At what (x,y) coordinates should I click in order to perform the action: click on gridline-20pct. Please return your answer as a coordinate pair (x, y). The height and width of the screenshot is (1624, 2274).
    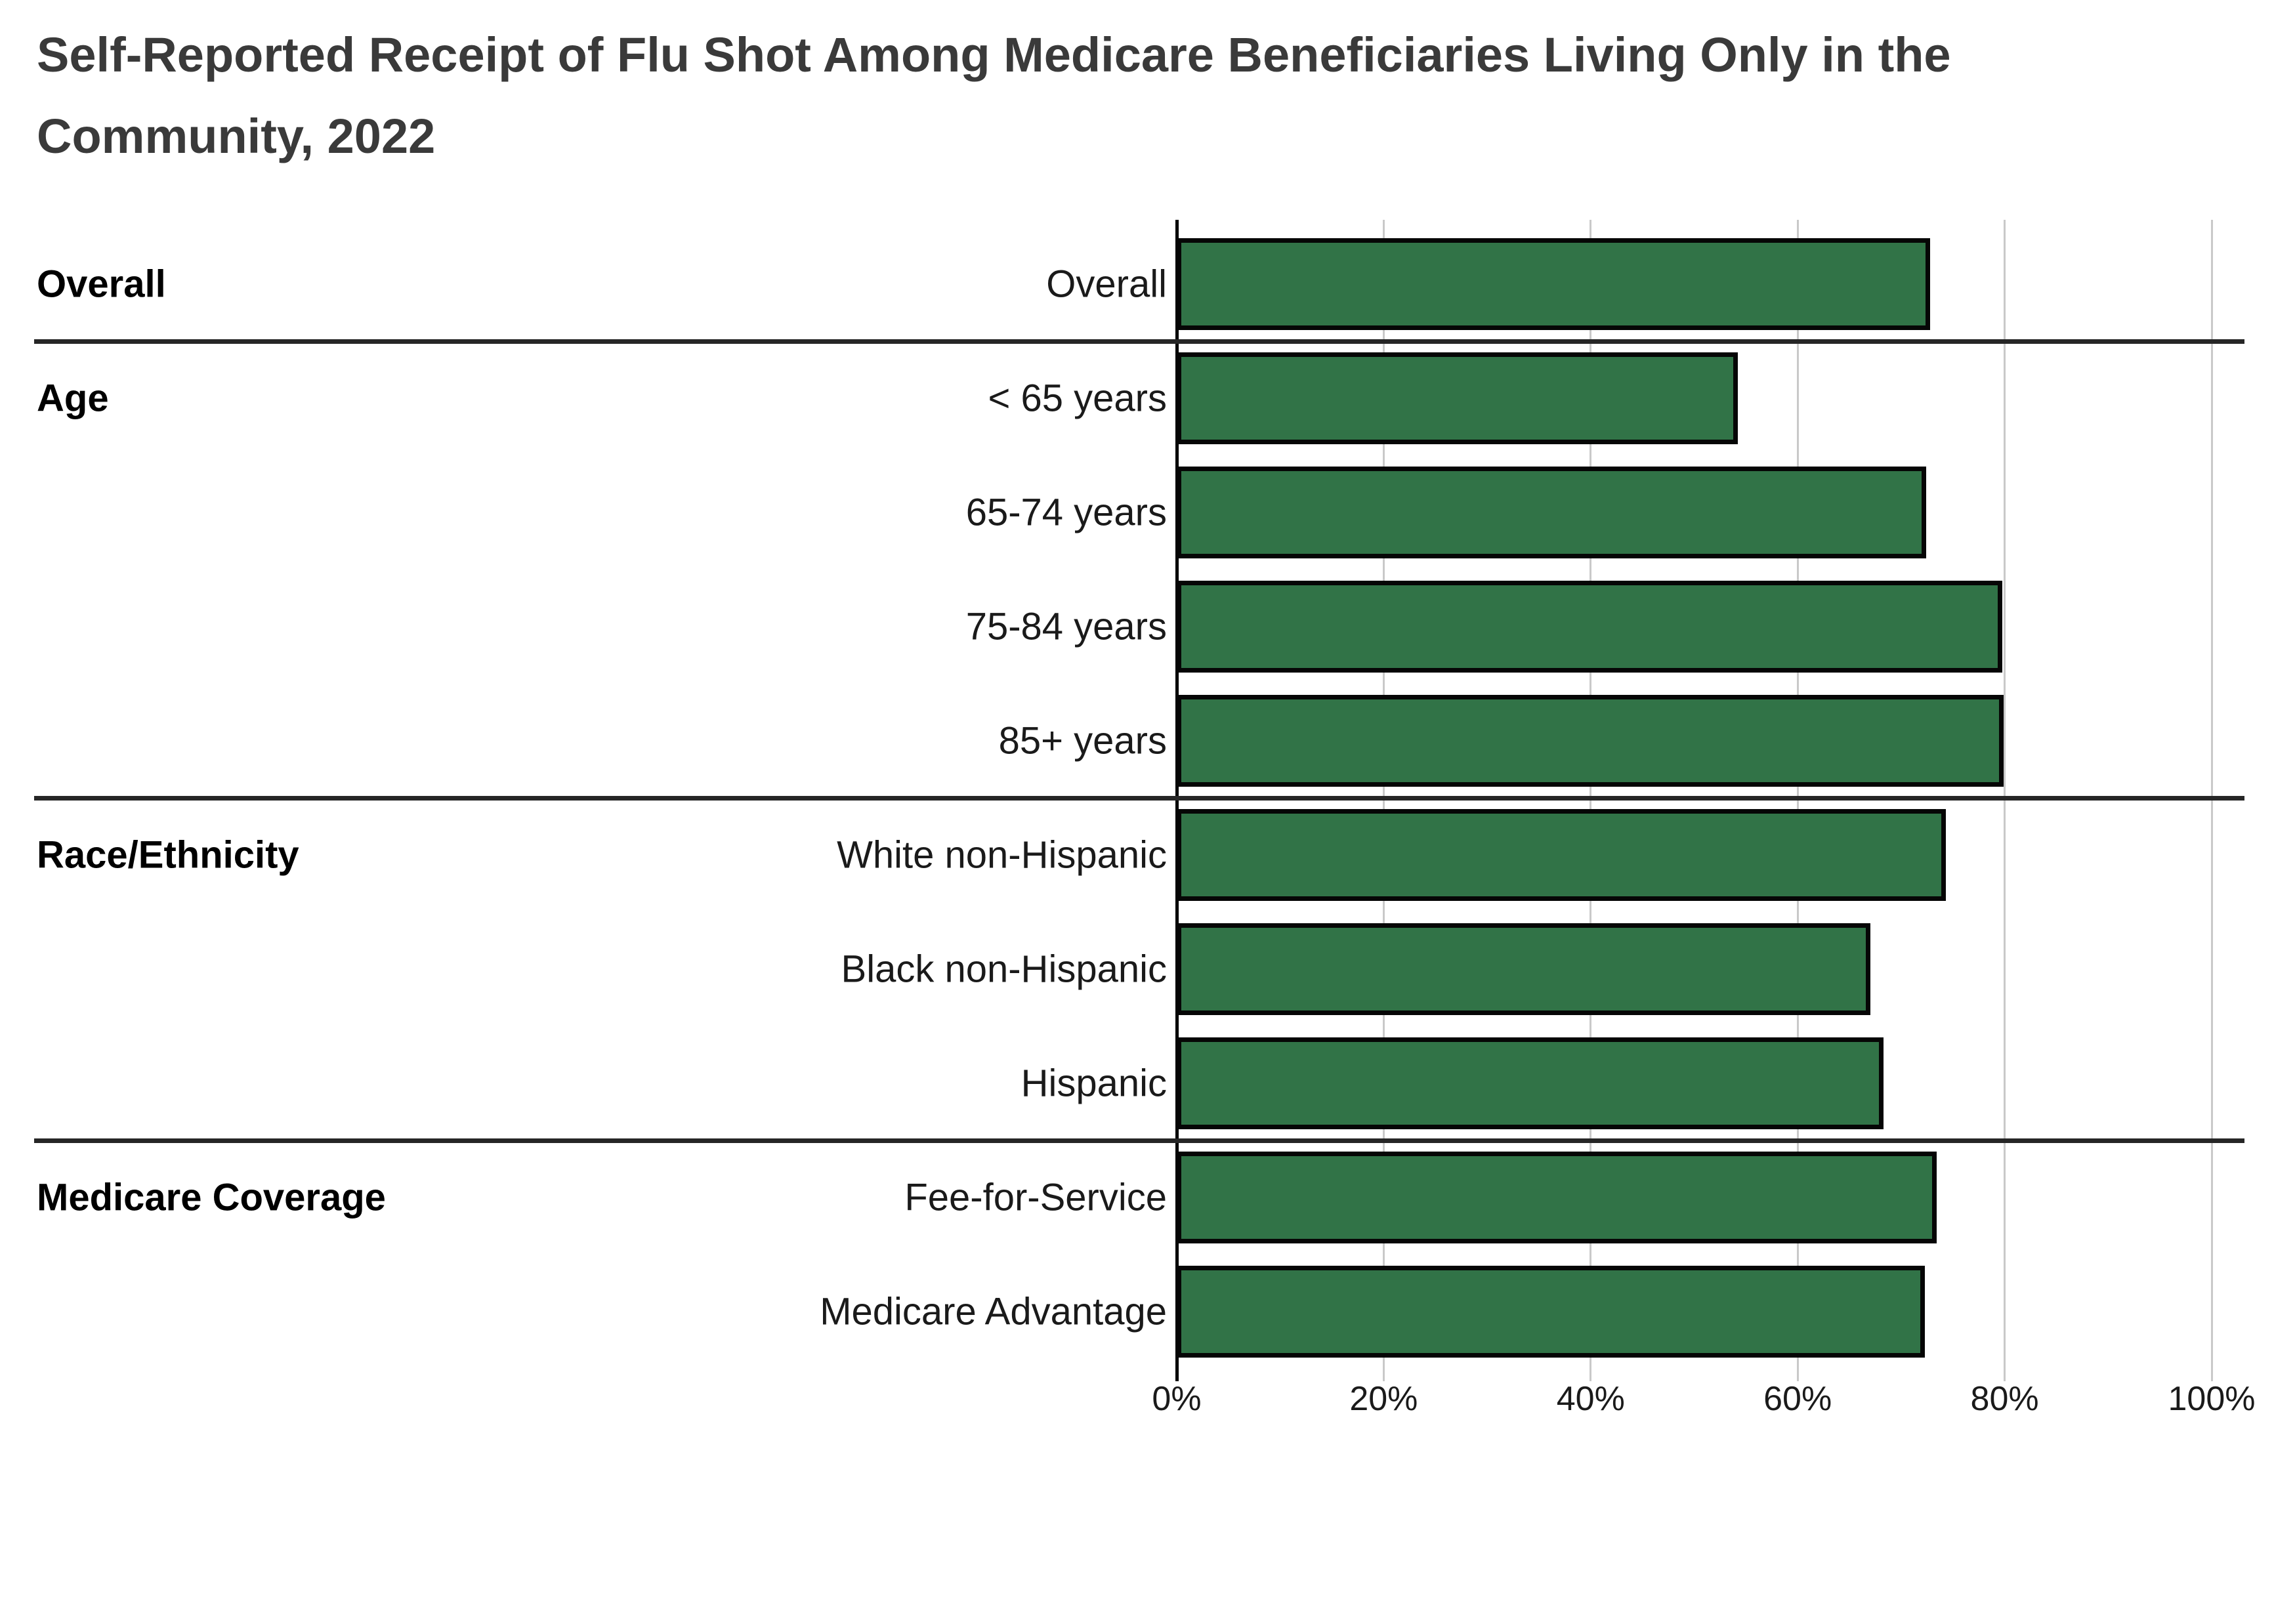
    Looking at the image, I should click on (1383, 800).